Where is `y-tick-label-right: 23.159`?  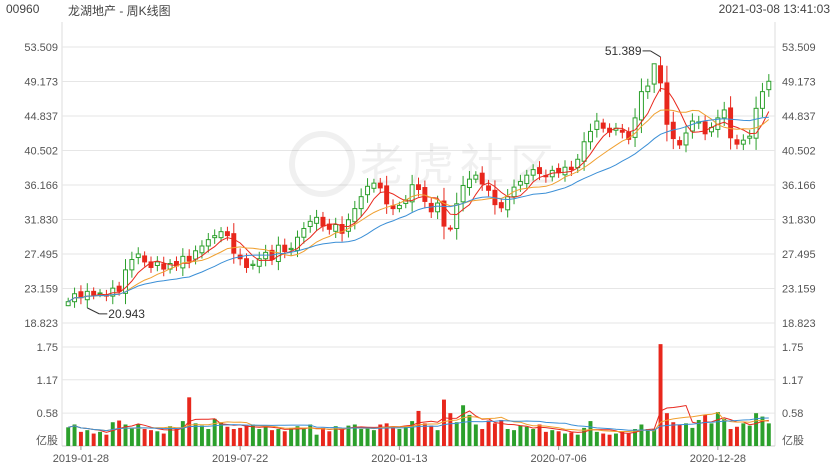
y-tick-label-right: 23.159 is located at coordinates (799, 289).